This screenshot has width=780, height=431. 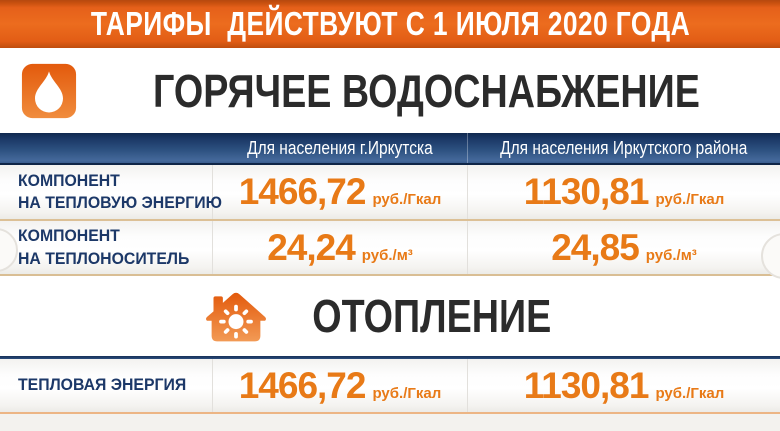 I want to click on banner-title: ТАРИФЫ ДЕЙСТВУЮТ С 1 ИЮЛЯ 2020 ГОДА, so click(x=390, y=23).